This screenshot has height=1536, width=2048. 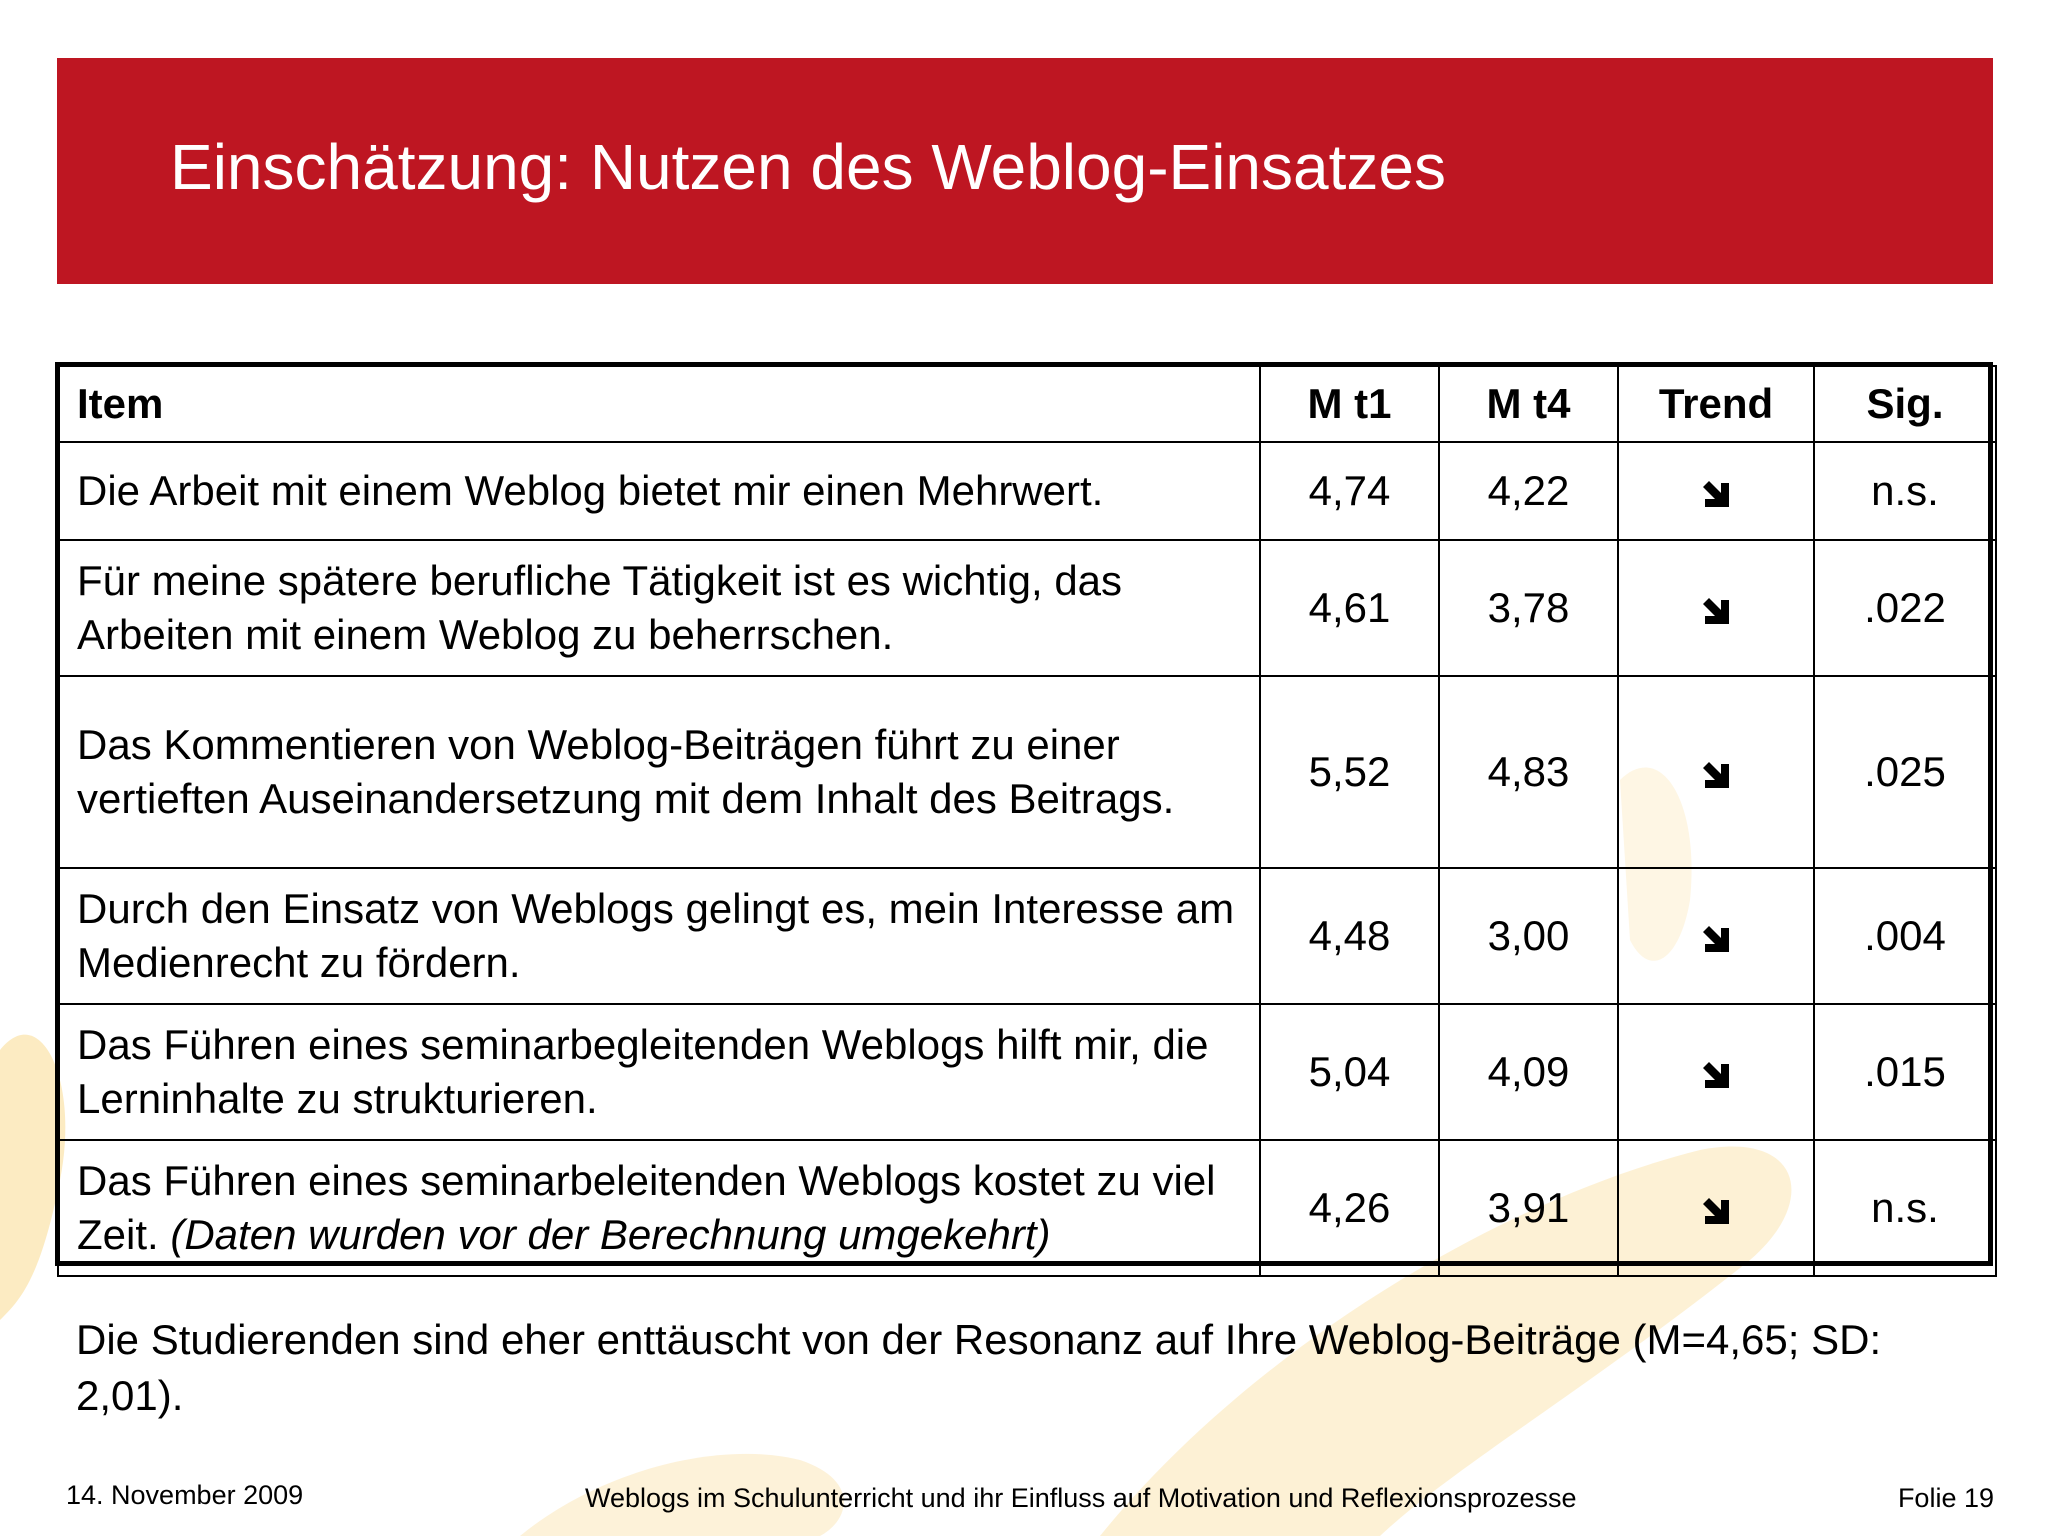 I want to click on mt4-value: 3,91, so click(x=1528, y=1208).